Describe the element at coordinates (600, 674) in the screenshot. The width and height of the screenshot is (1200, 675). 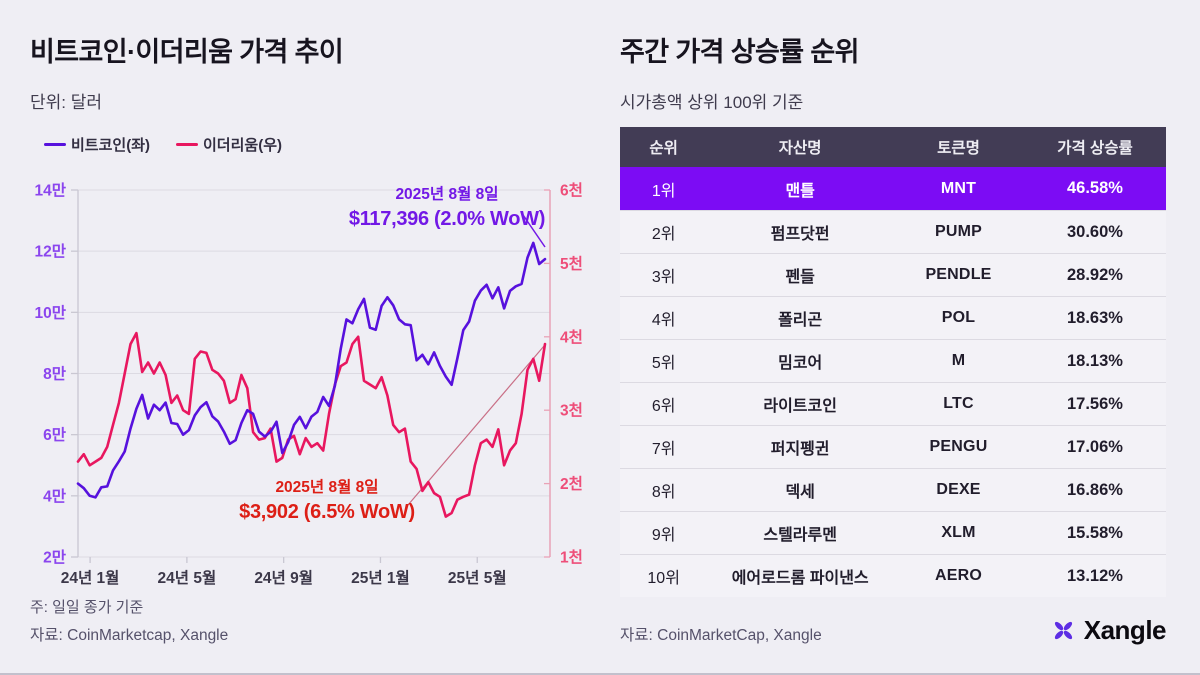
I see `bottom-edge-line` at that location.